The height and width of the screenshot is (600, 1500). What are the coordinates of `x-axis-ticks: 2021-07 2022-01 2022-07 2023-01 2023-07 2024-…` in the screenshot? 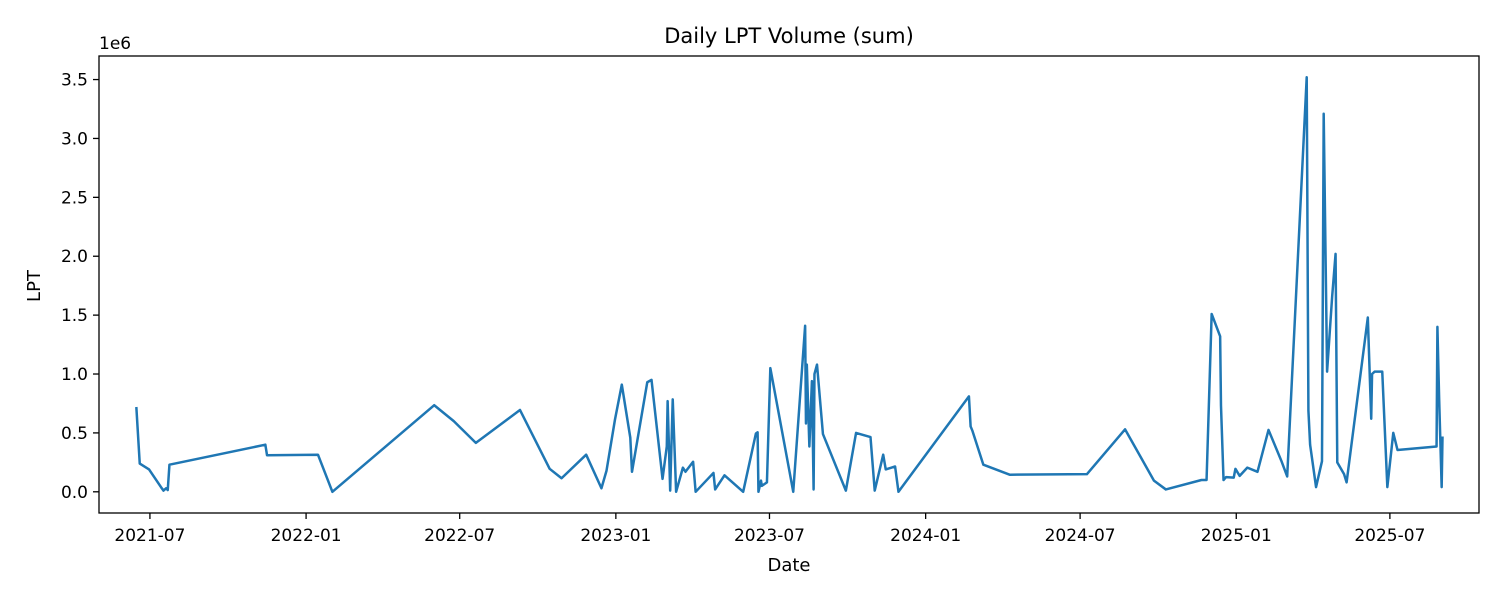 It's located at (769, 529).